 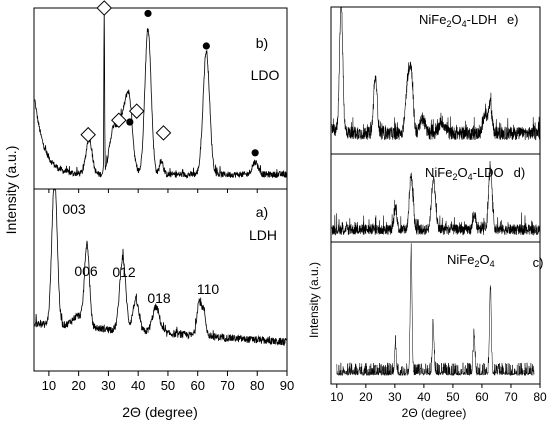 What do you see at coordinates (435, 310) in the screenshot?
I see `panel-c-trace` at bounding box center [435, 310].